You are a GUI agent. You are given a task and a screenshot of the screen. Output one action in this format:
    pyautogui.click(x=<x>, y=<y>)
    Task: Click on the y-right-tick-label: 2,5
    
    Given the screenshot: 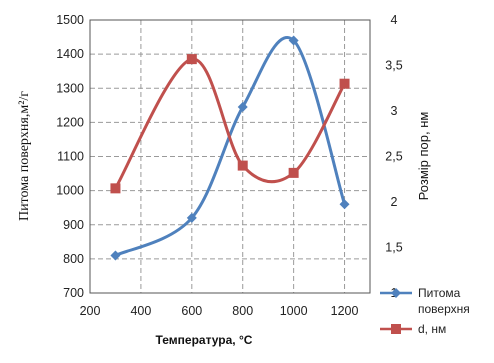 What is the action you would take?
    pyautogui.click(x=393, y=157)
    